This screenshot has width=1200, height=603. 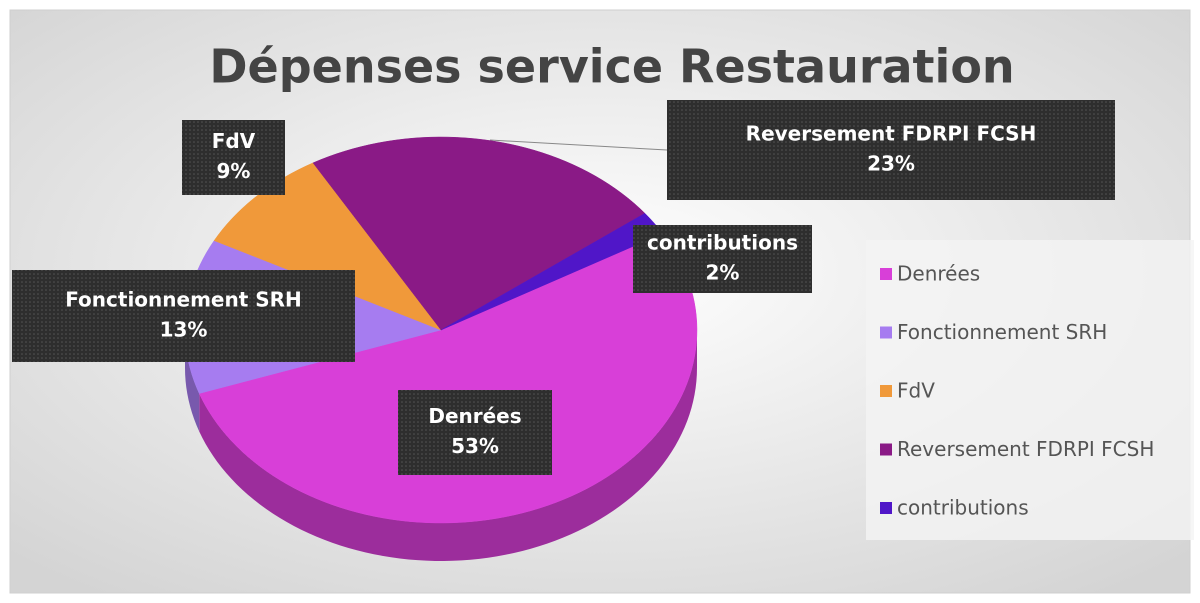 What do you see at coordinates (578, 145) in the screenshot?
I see `leader-line` at bounding box center [578, 145].